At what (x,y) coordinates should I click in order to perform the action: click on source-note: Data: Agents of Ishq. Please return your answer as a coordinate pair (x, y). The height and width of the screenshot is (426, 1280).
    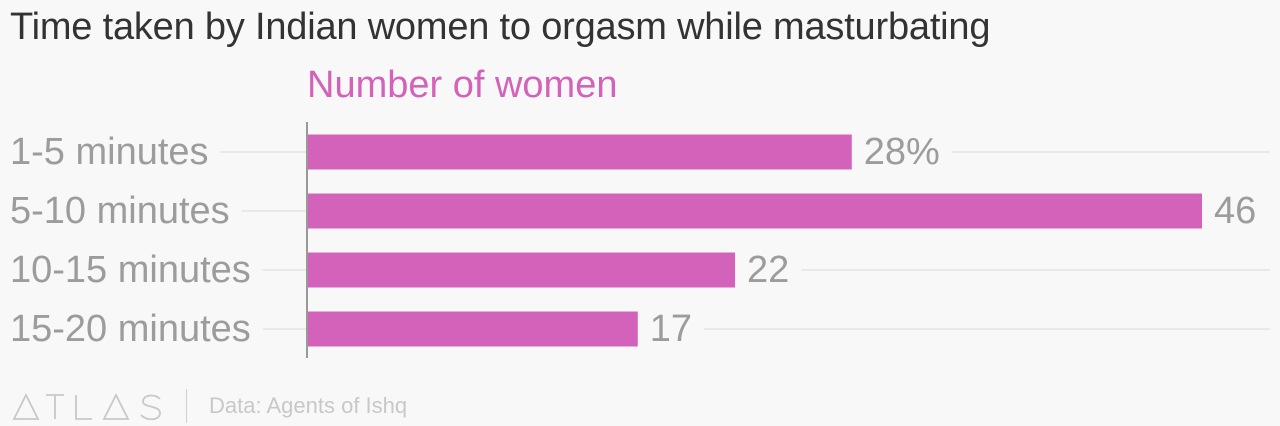
    Looking at the image, I should click on (308, 405).